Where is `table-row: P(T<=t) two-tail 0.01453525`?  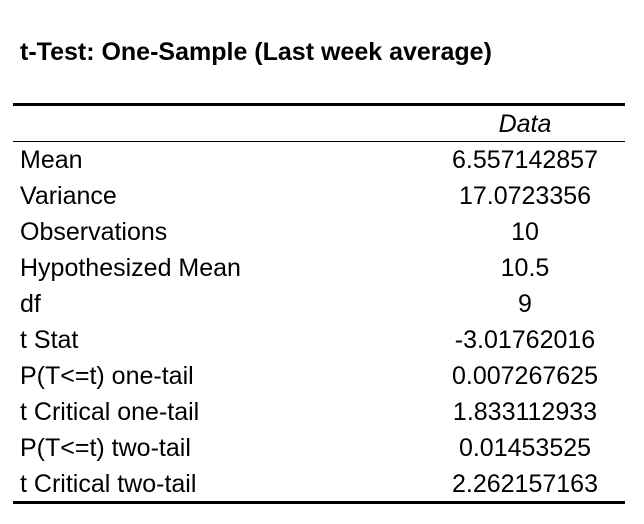 table-row: P(T<=t) two-tail 0.01453525 is located at coordinates (319, 448).